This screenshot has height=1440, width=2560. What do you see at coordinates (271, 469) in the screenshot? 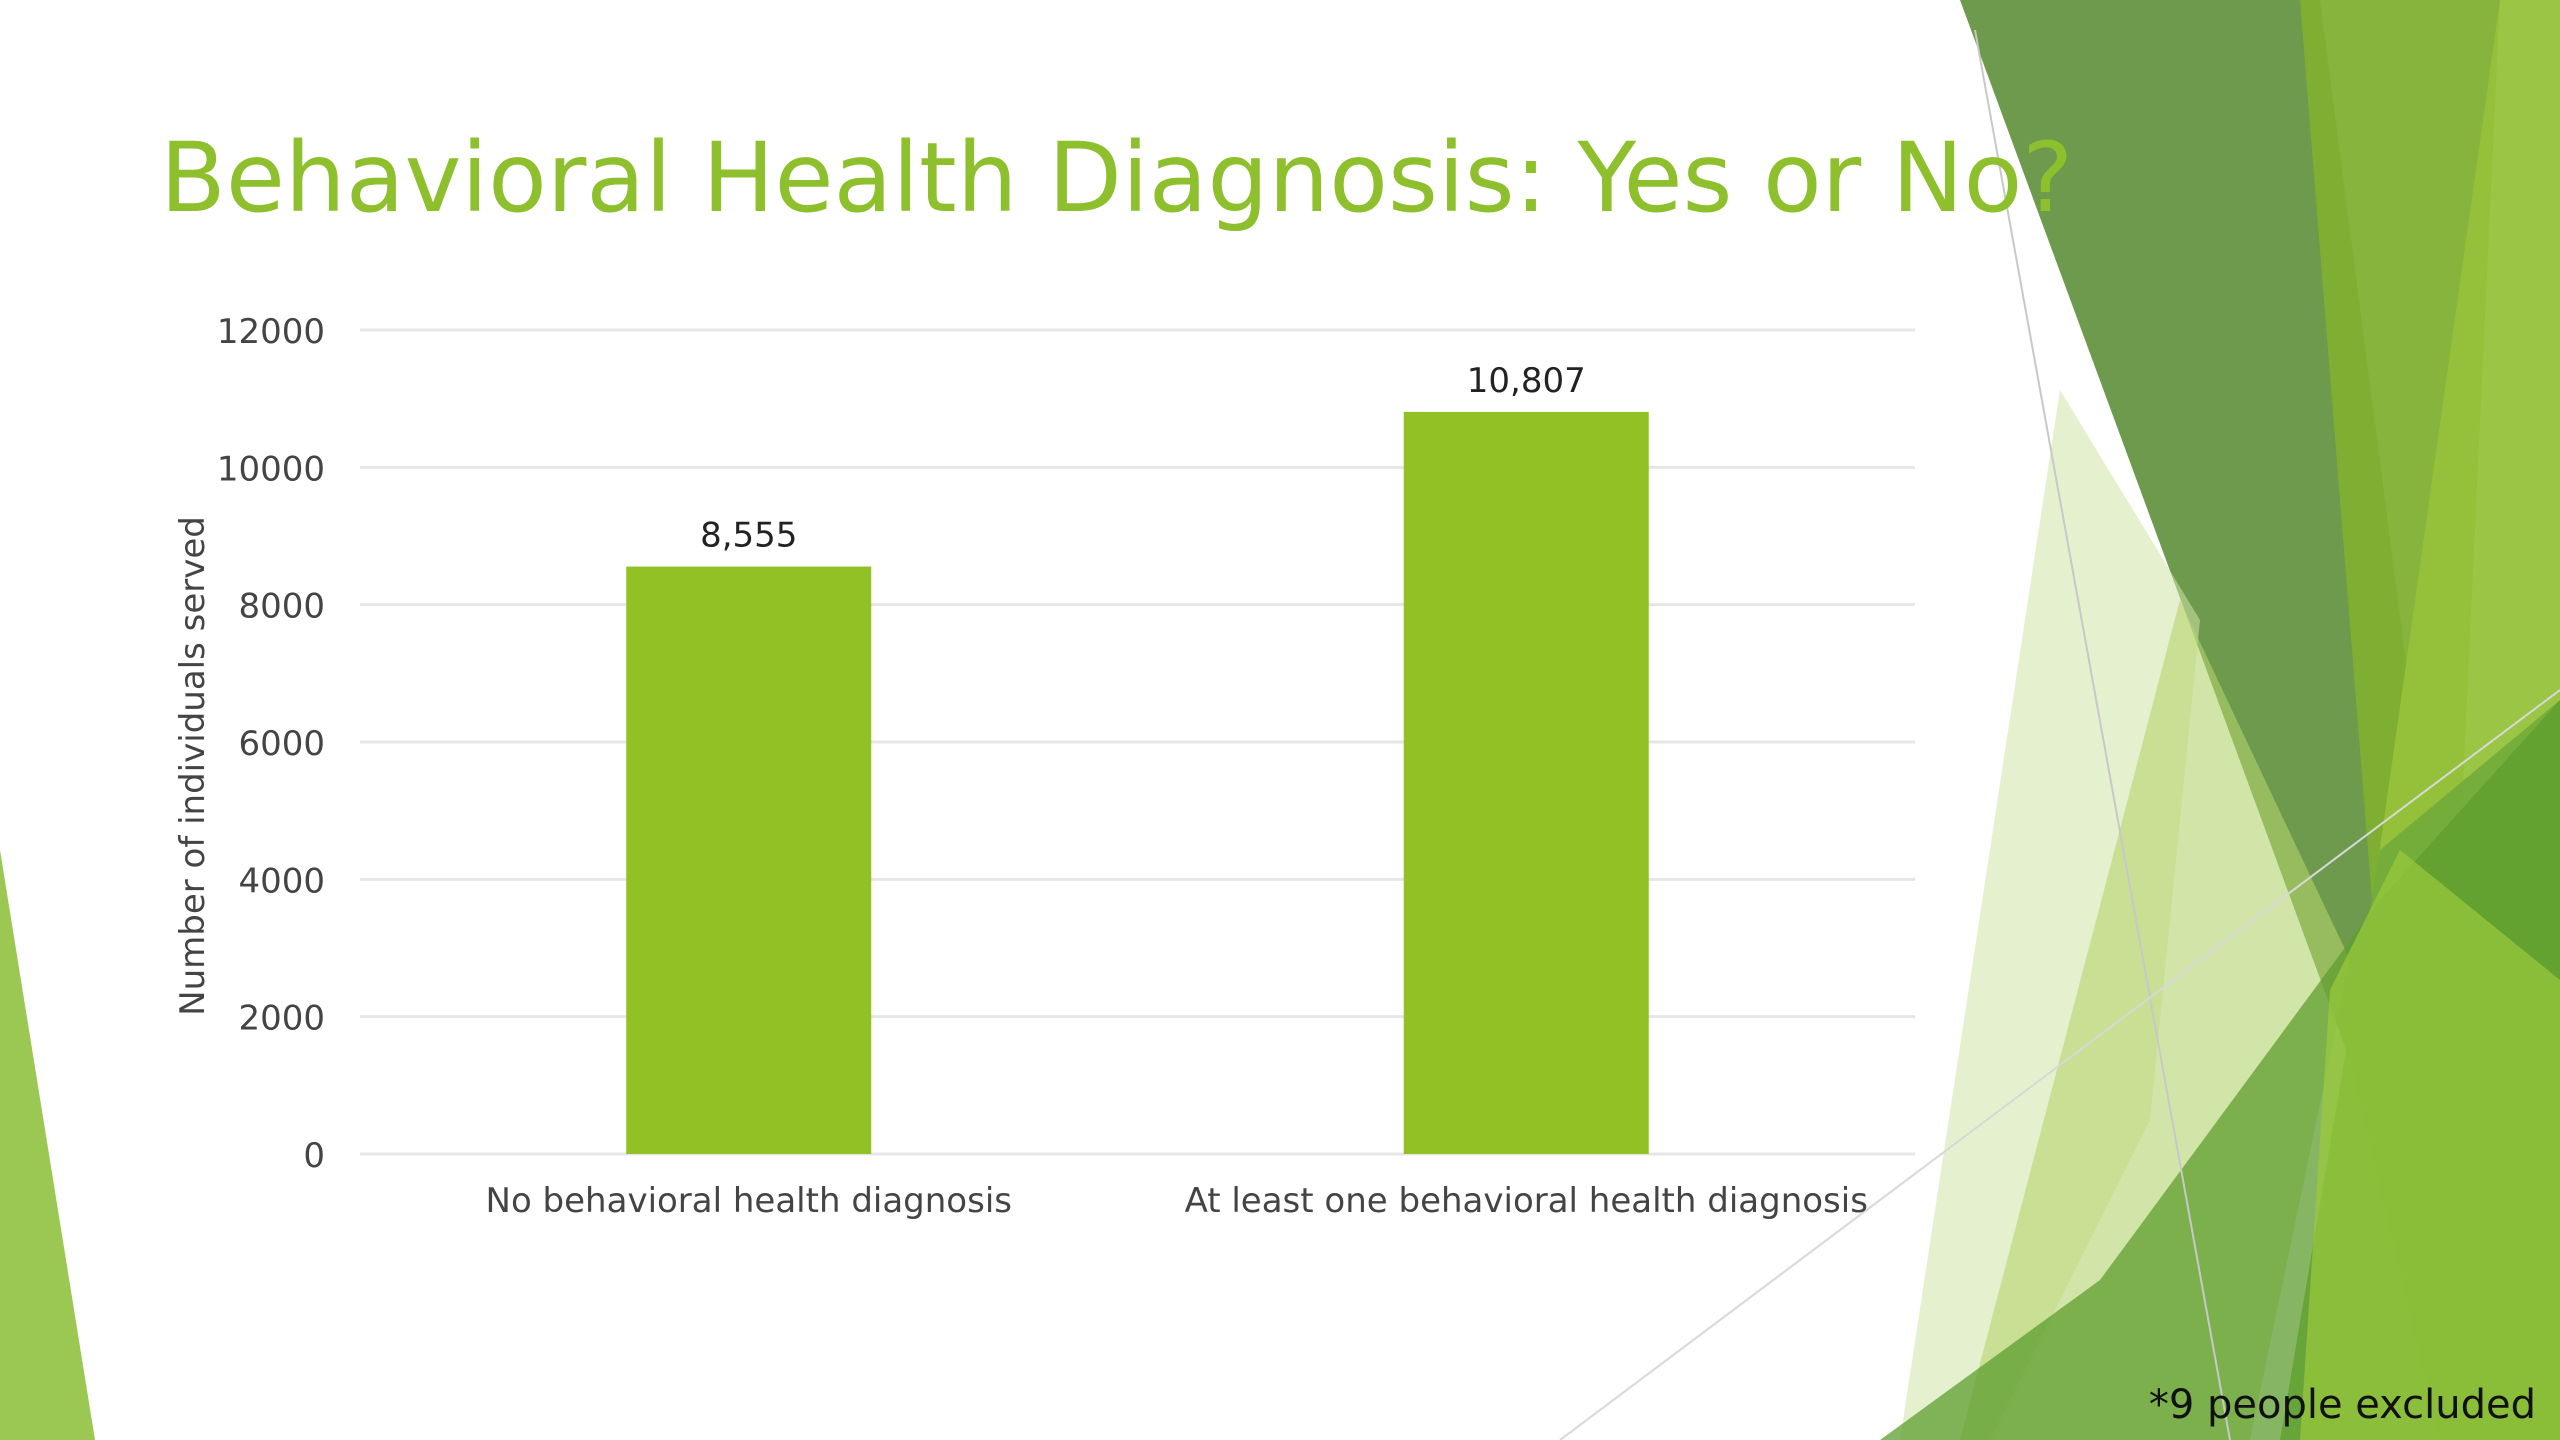
I see `y-tick-label: 10000` at bounding box center [271, 469].